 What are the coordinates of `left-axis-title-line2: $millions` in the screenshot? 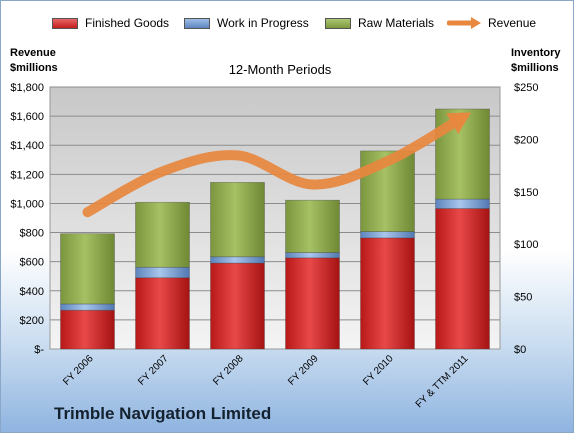 It's located at (34, 68).